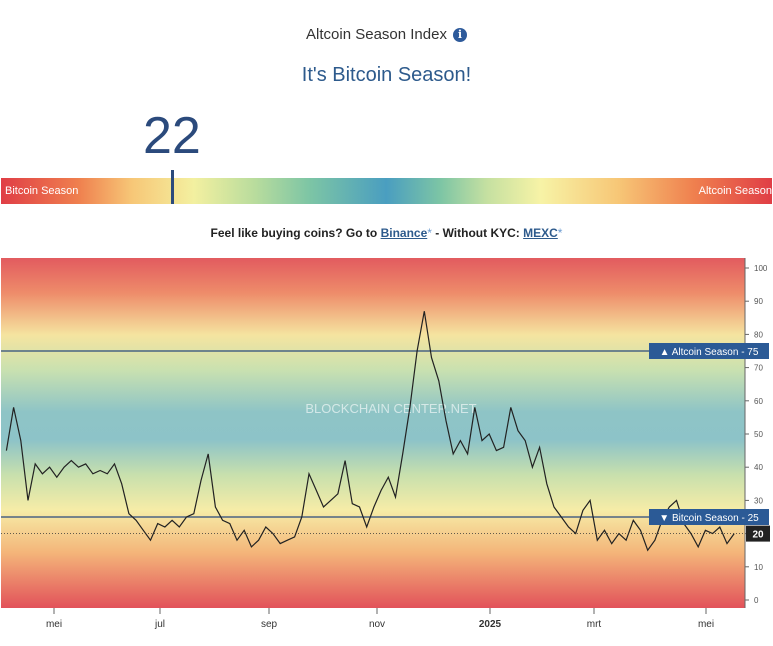 The image size is (773, 646). What do you see at coordinates (758, 368) in the screenshot?
I see `y-tick-label: 70` at bounding box center [758, 368].